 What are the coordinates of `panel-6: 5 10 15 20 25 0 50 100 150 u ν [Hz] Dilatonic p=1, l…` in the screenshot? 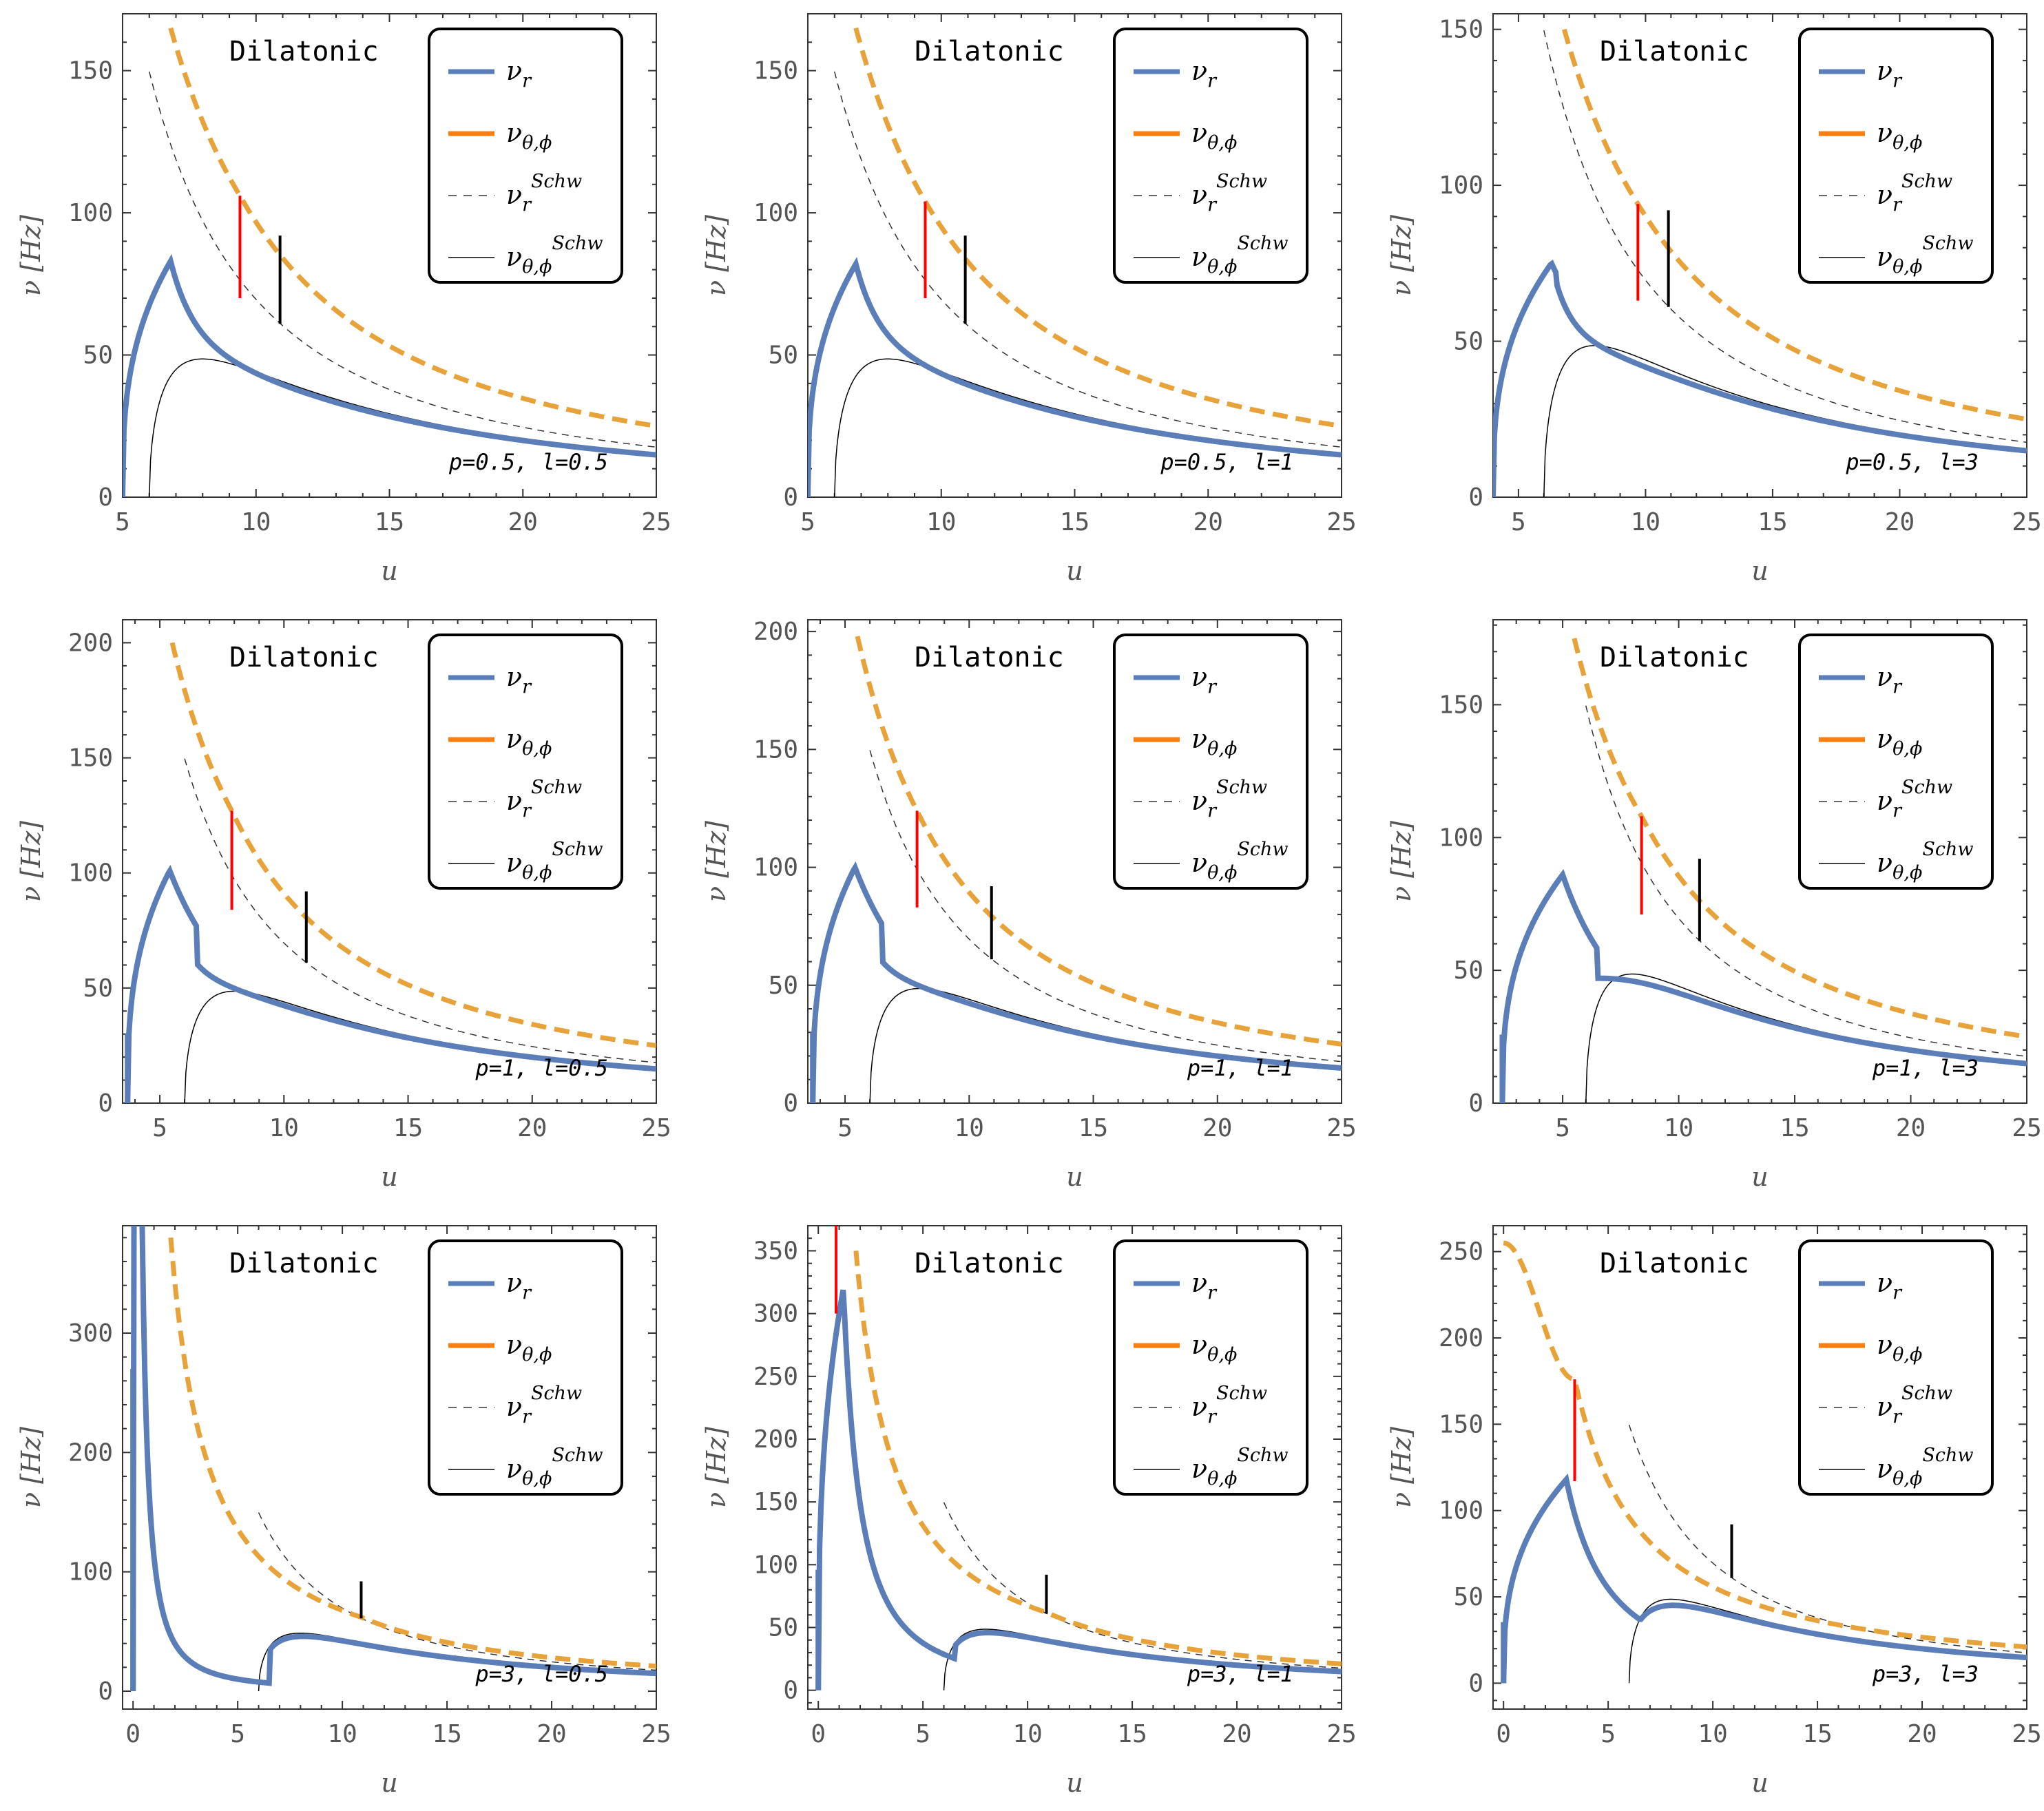 It's located at (1714, 905).